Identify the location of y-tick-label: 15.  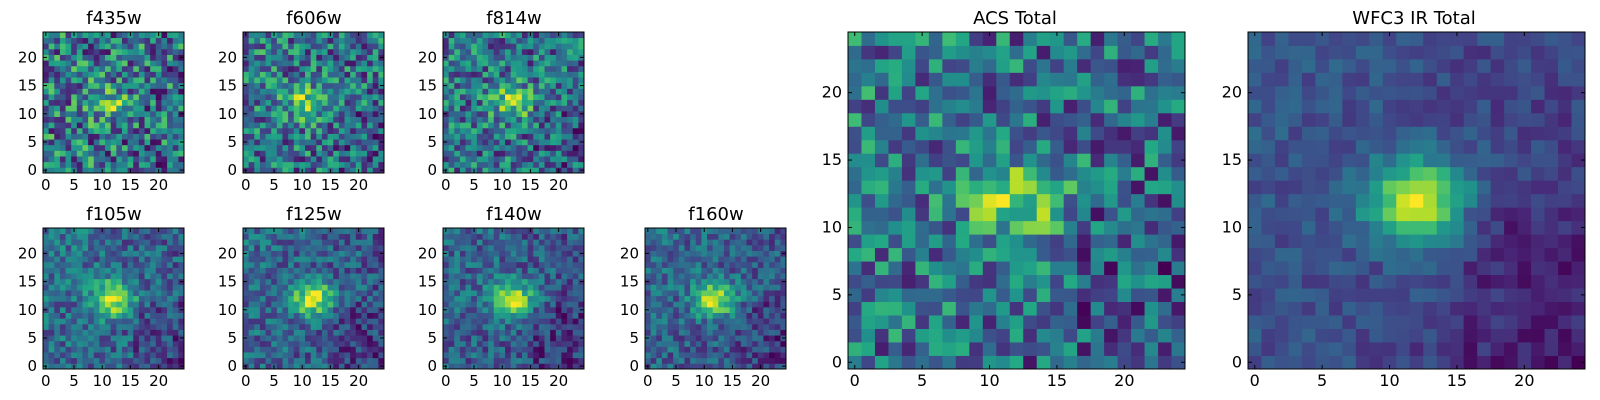
(427, 86).